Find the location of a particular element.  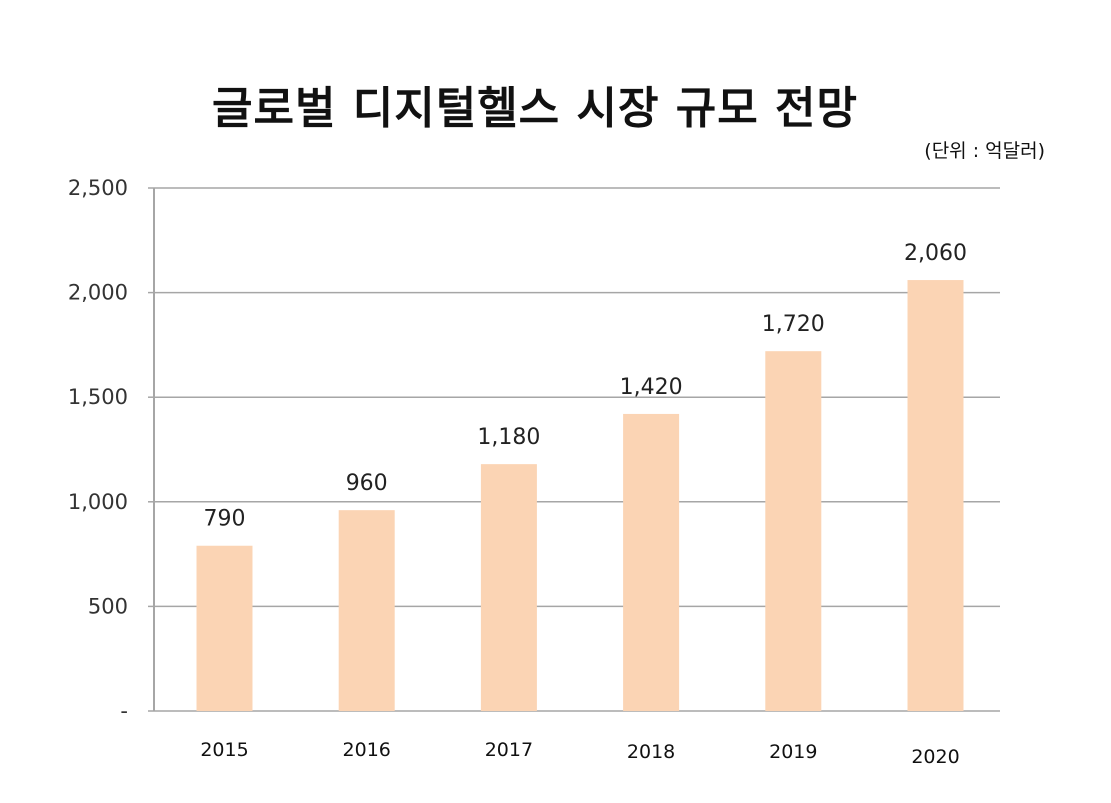

y-tick-label: 1,500 is located at coordinates (98, 397).